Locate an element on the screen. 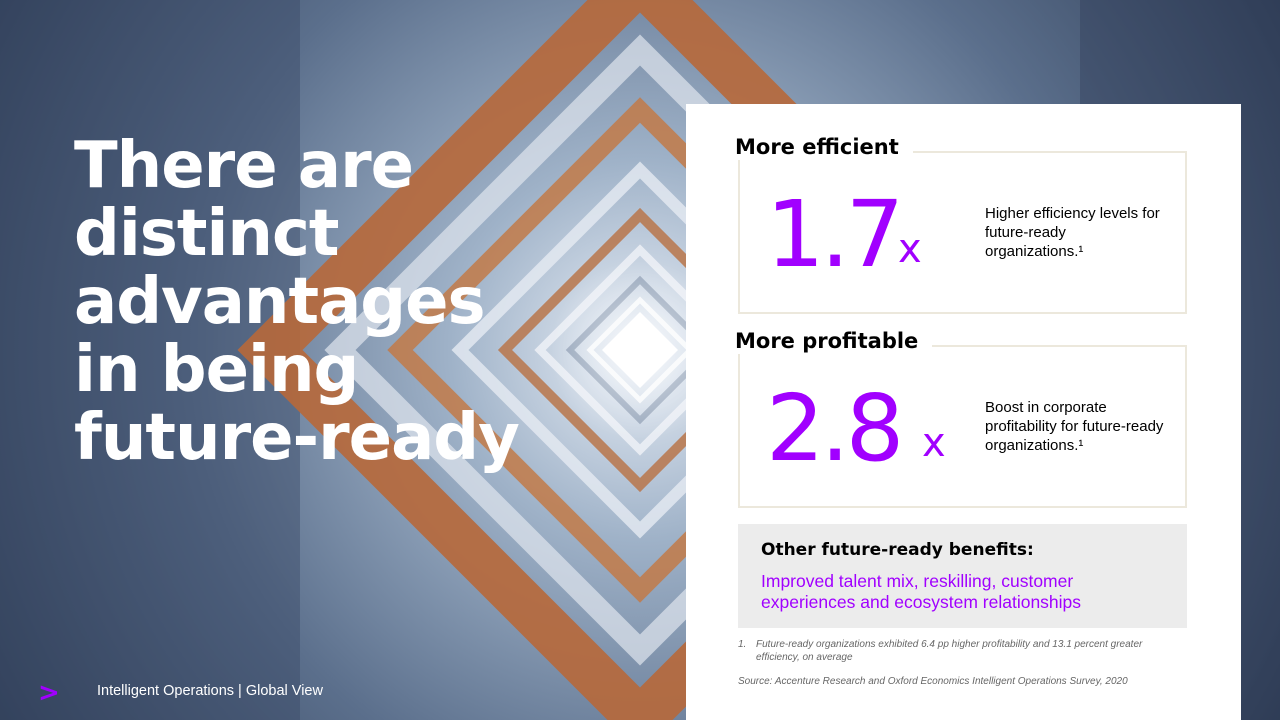 This screenshot has height=720, width=1280. accenture-logo-icon: > is located at coordinates (49, 693).